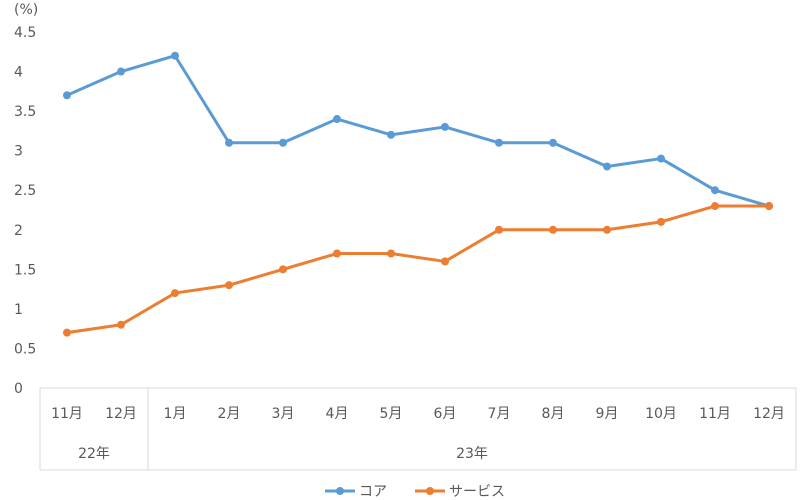  What do you see at coordinates (445, 414) in the screenshot?
I see `x-tick-label: 6月` at bounding box center [445, 414].